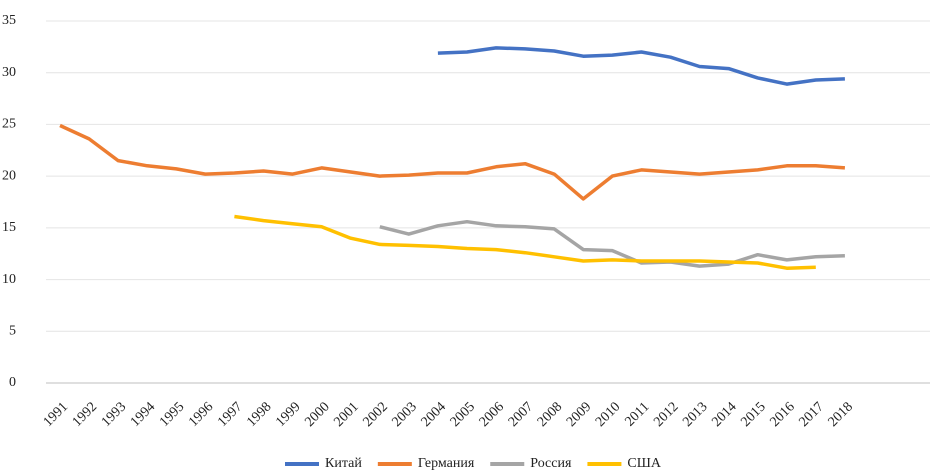 This screenshot has height=474, width=934. Describe the element at coordinates (812, 414) in the screenshot. I see `x-tick-label: 2017` at that location.